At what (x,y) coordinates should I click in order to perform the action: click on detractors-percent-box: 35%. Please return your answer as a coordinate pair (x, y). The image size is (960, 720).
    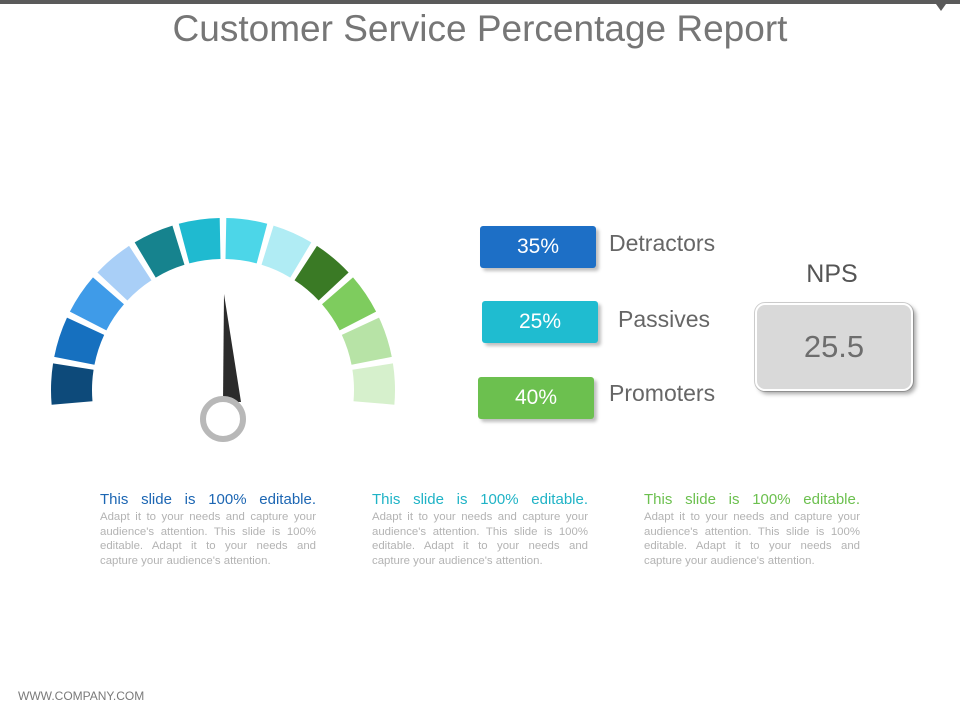
    Looking at the image, I should click on (538, 247).